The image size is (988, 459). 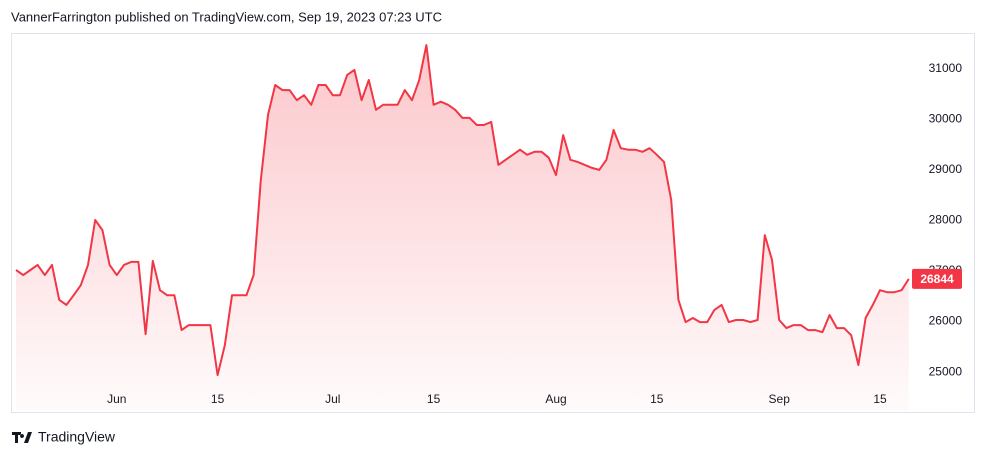 I want to click on source-label: TradingView, so click(x=77, y=437).